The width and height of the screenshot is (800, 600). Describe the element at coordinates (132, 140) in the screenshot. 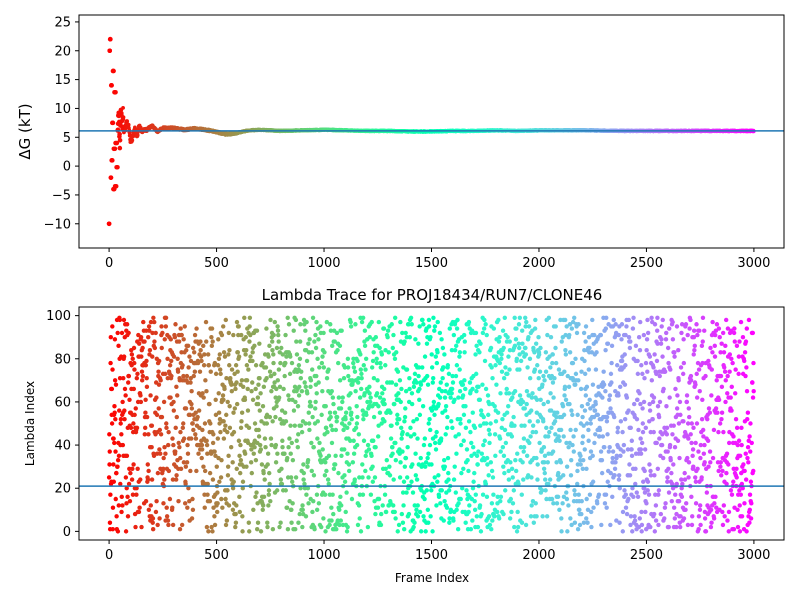

I see `dg-point` at that location.